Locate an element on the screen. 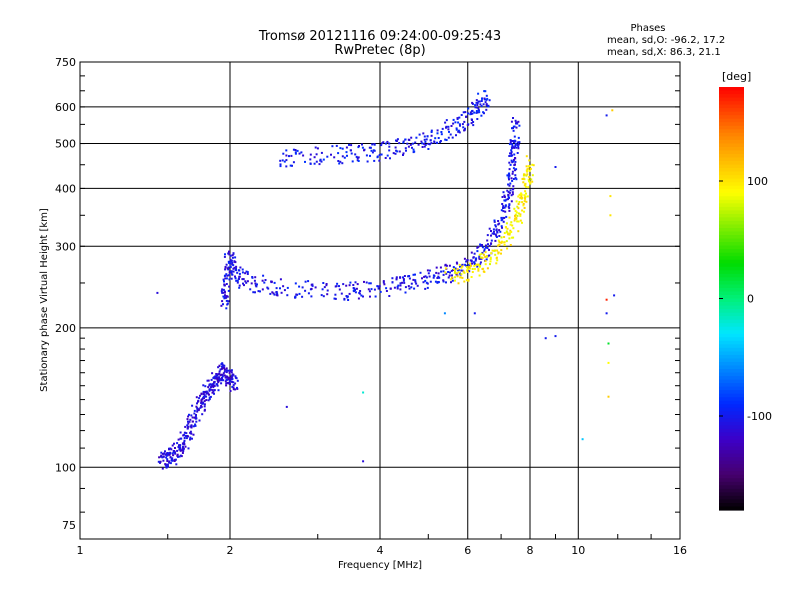 This screenshot has width=800, height=600. chart-title: Tromsø 20121116 09:24:00-09:25:43 is located at coordinates (379, 36).